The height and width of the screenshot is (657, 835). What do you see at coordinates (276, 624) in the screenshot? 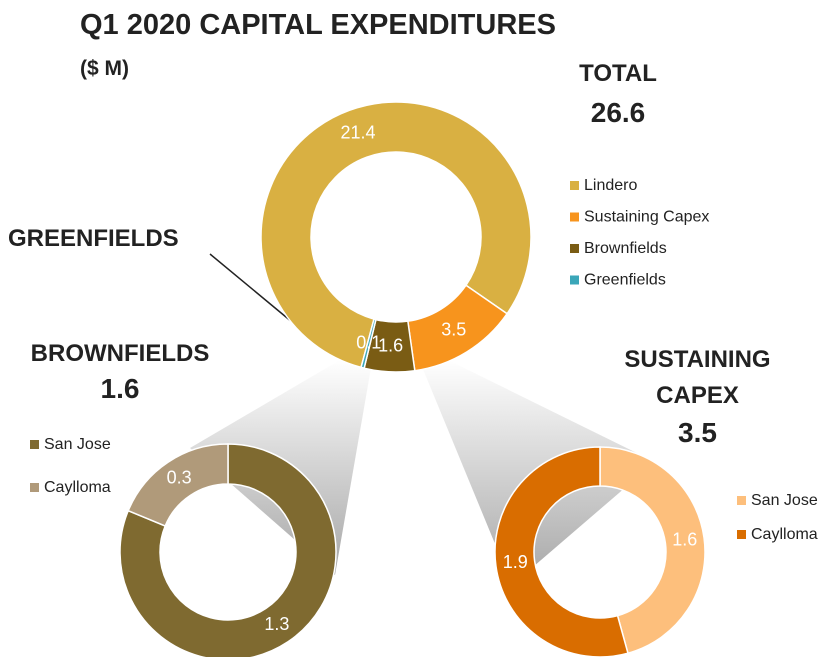
I see `data-label: 1.3` at bounding box center [276, 624].